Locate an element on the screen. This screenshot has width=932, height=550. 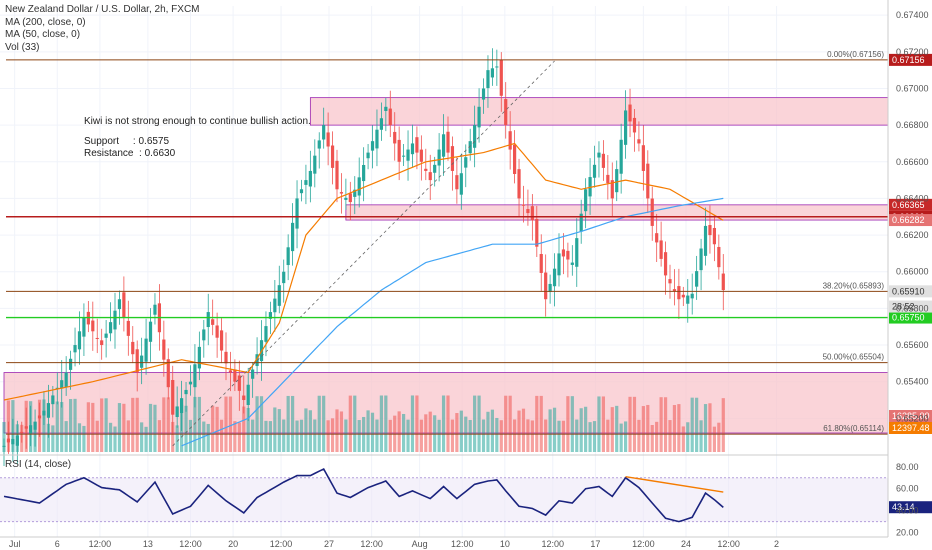
rsi-line is located at coordinates (363, 495).